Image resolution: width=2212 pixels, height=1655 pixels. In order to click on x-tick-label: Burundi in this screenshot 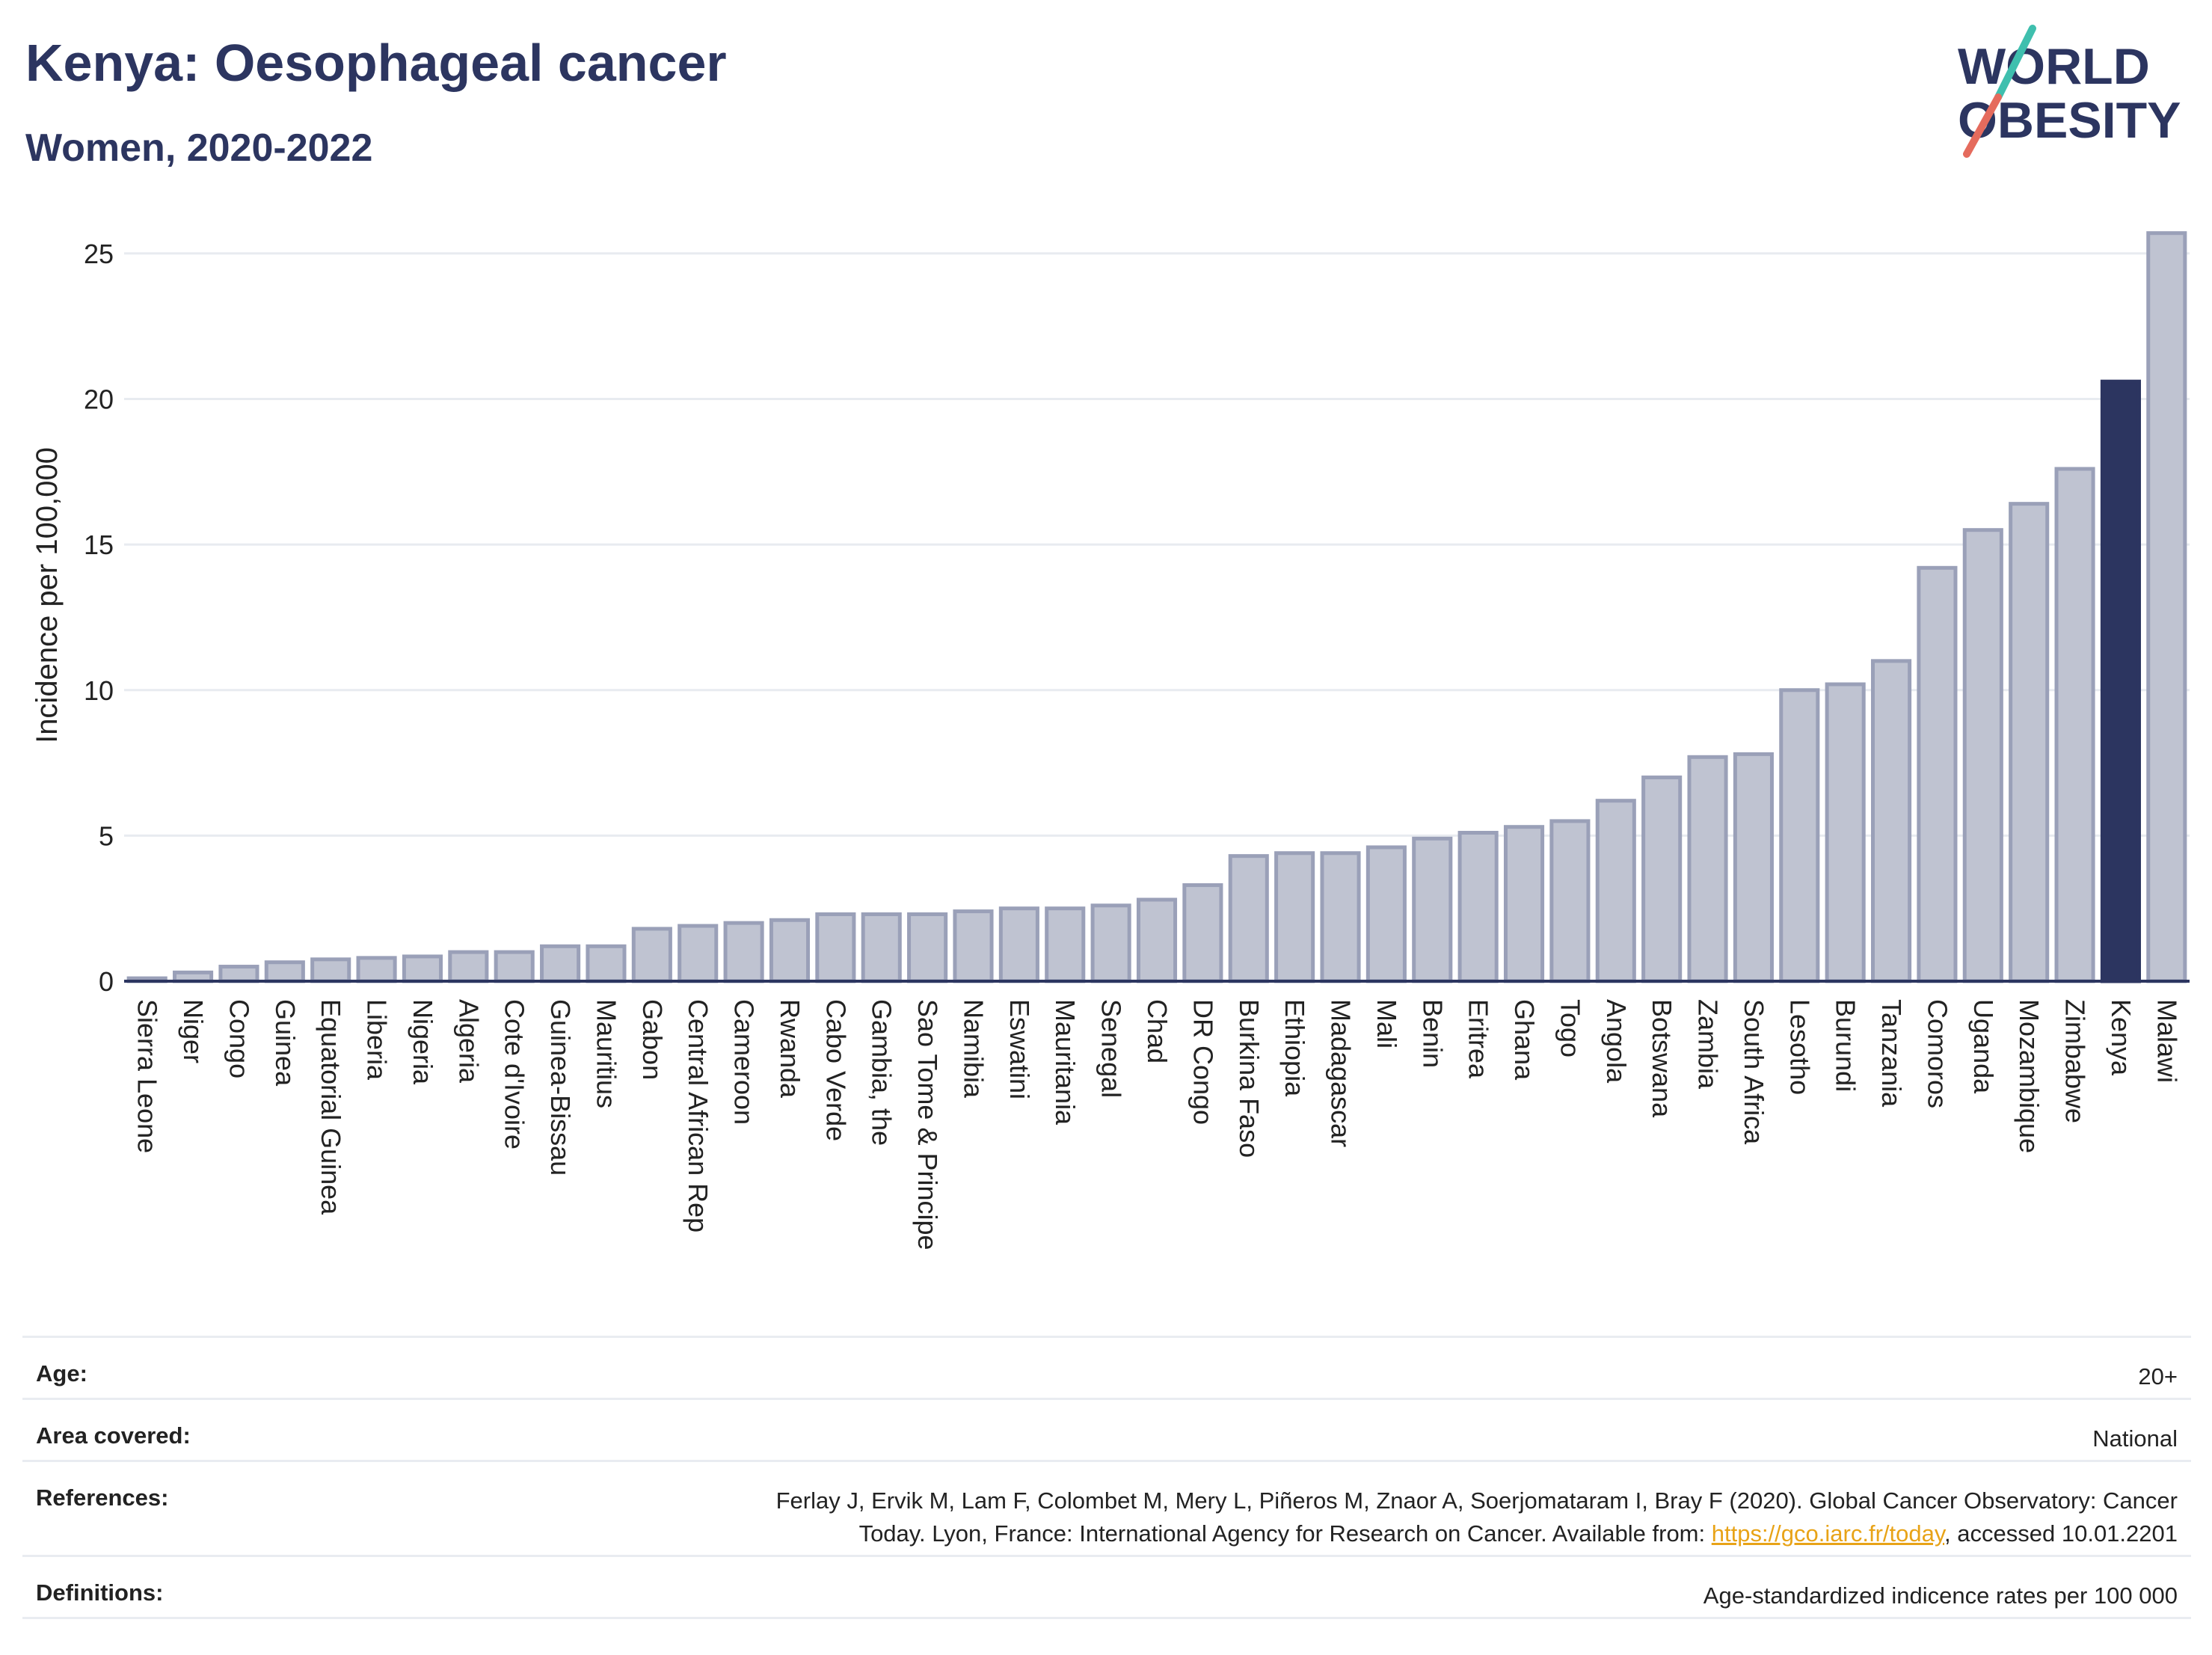, I will do `click(1846, 1045)`.